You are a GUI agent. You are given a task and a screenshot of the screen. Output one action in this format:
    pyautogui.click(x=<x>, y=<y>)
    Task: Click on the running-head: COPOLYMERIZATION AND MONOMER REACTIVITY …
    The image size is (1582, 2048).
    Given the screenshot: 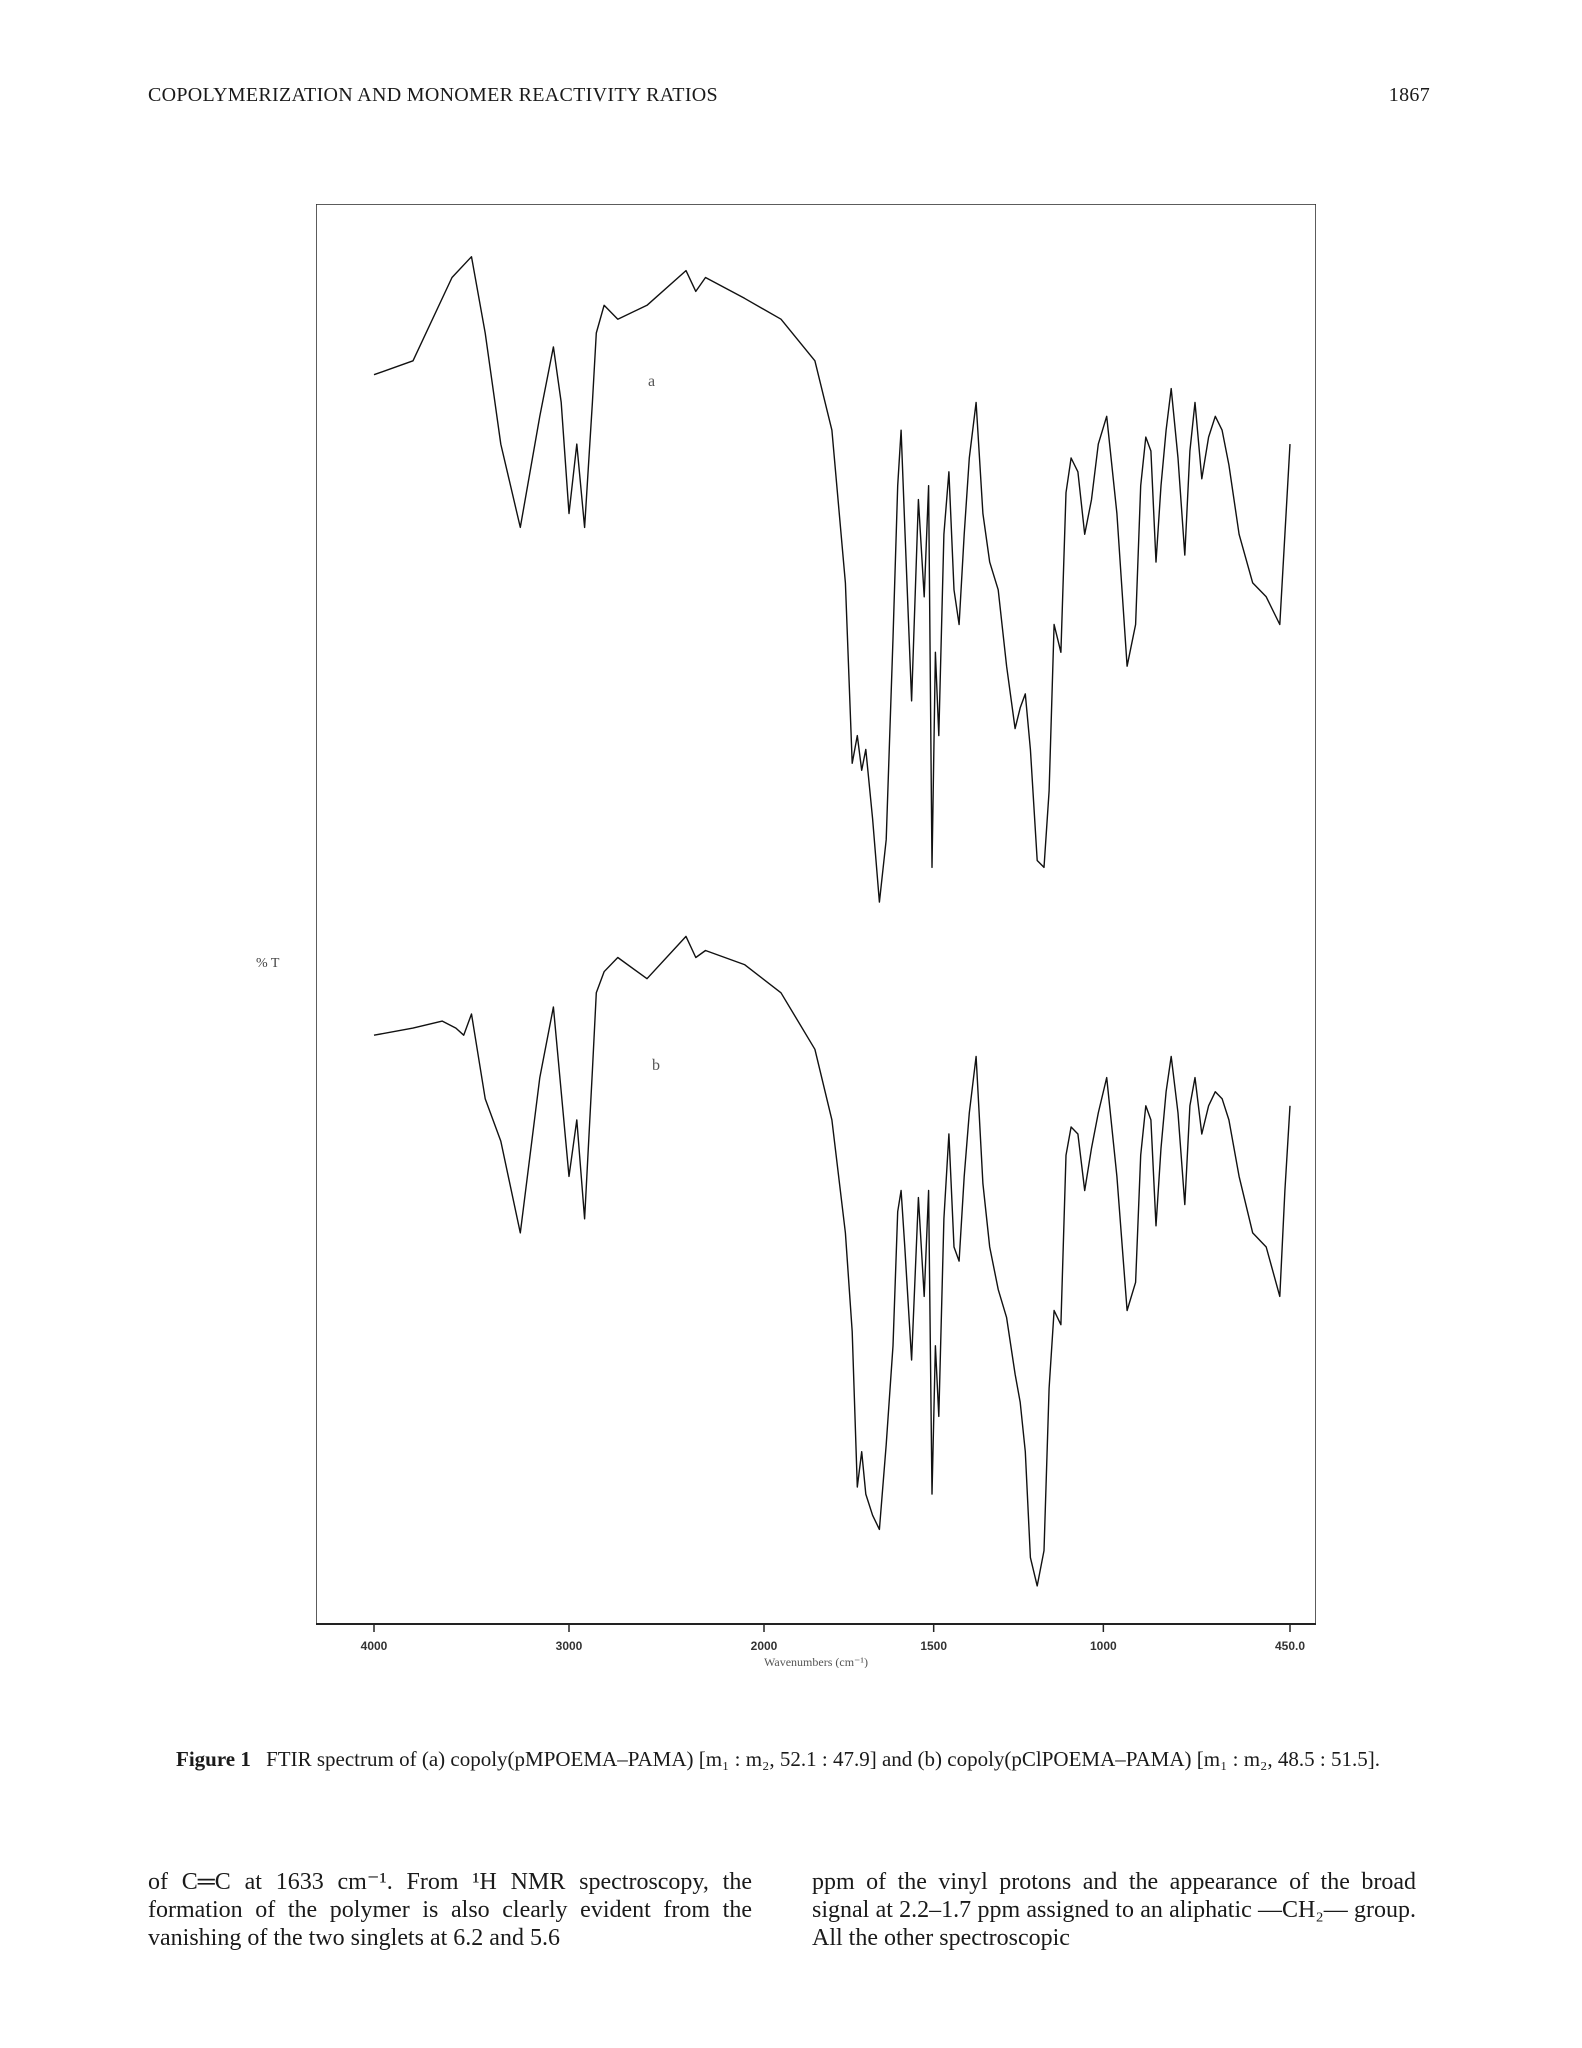 What is the action you would take?
    pyautogui.click(x=789, y=96)
    